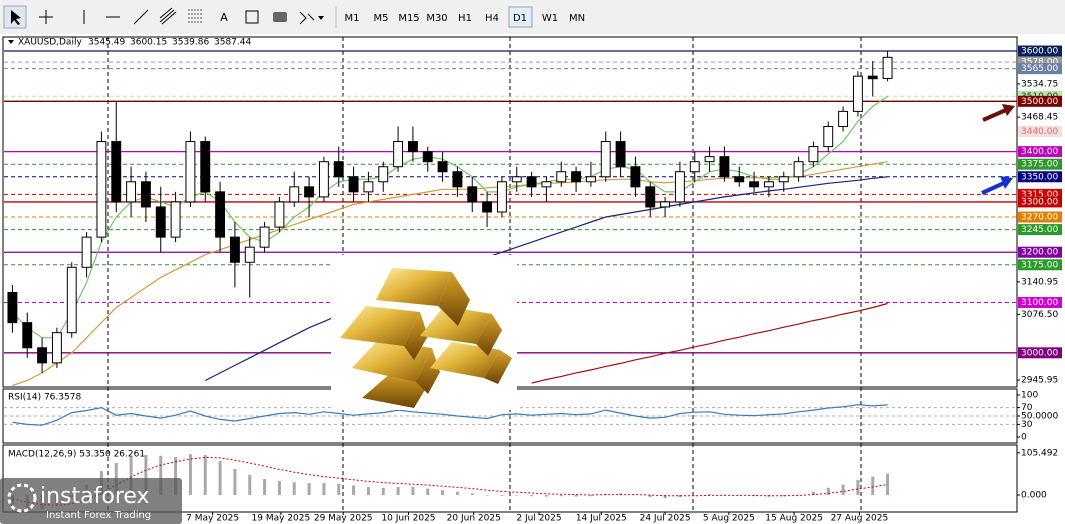 The width and height of the screenshot is (1065, 524). Describe the element at coordinates (352, 18) in the screenshot. I see `timeframe-button: M1` at that location.